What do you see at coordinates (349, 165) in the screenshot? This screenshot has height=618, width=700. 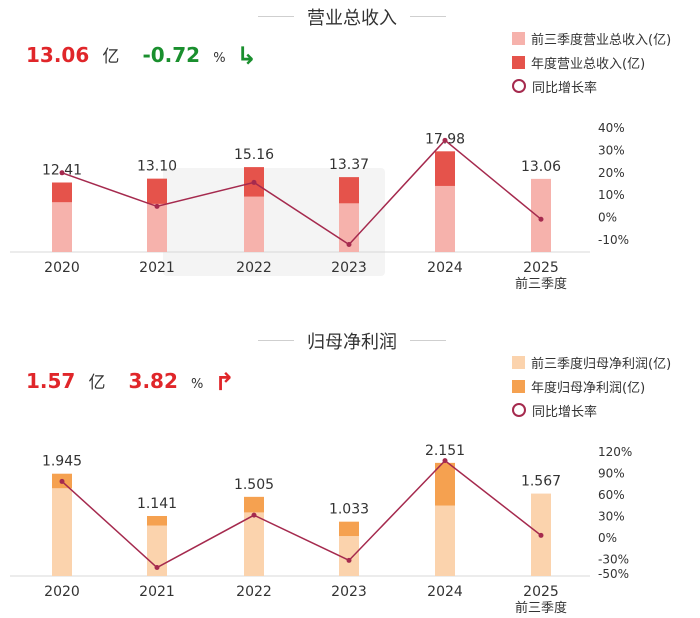 I see `bar-value-label: 13.37` at bounding box center [349, 165].